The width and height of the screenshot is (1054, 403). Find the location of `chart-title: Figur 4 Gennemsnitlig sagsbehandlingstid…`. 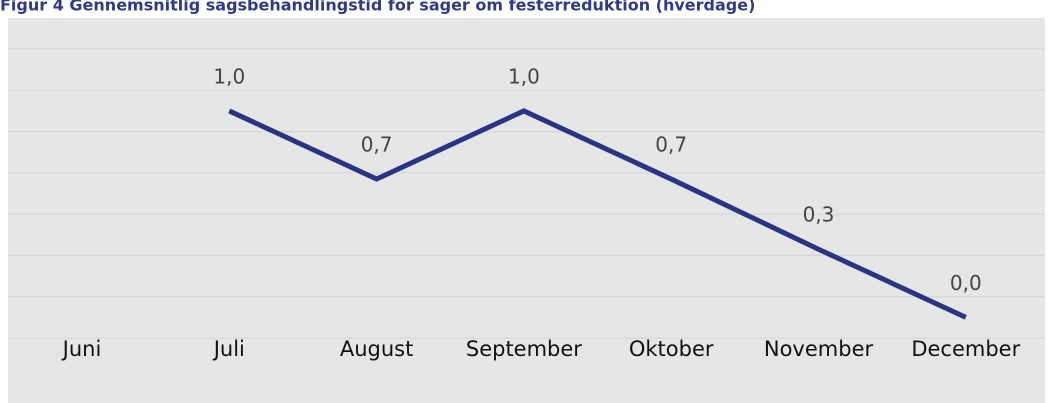

chart-title: Figur 4 Gennemsnitlig sagsbehandlingstid… is located at coordinates (377, 7).